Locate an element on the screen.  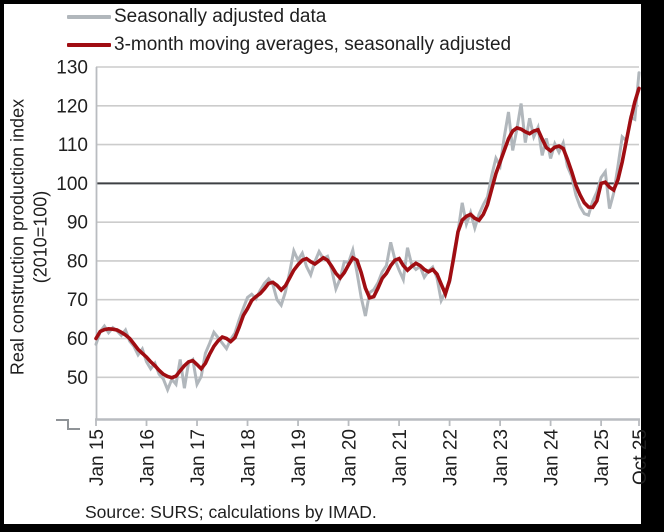
x-tick-label: Jan 15 is located at coordinates (97, 457).